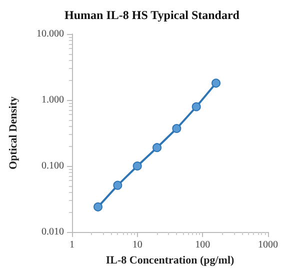  What do you see at coordinates (202, 245) in the screenshot?
I see `x-tick-label: 100` at bounding box center [202, 245].